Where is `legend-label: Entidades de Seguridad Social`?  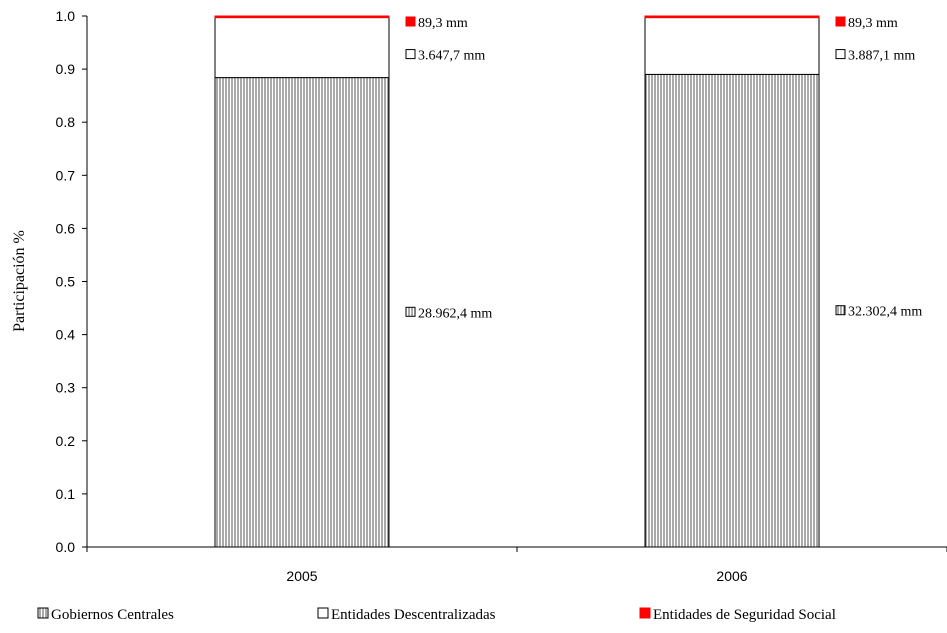
legend-label: Entidades de Seguridad Social is located at coordinates (744, 615).